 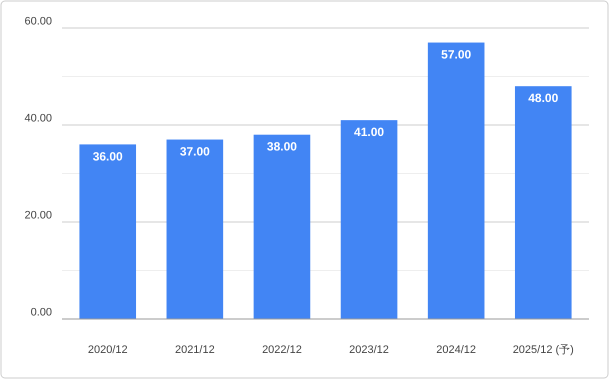 What do you see at coordinates (543, 98) in the screenshot?
I see `data-label: 48.00` at bounding box center [543, 98].